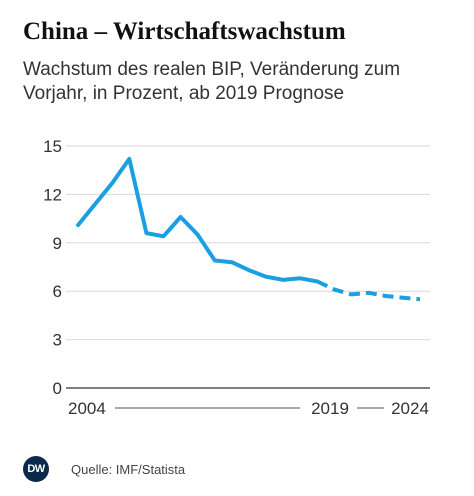 The width and height of the screenshot is (474, 496). Describe the element at coordinates (57, 243) in the screenshot. I see `y-tick-label: 9` at that location.